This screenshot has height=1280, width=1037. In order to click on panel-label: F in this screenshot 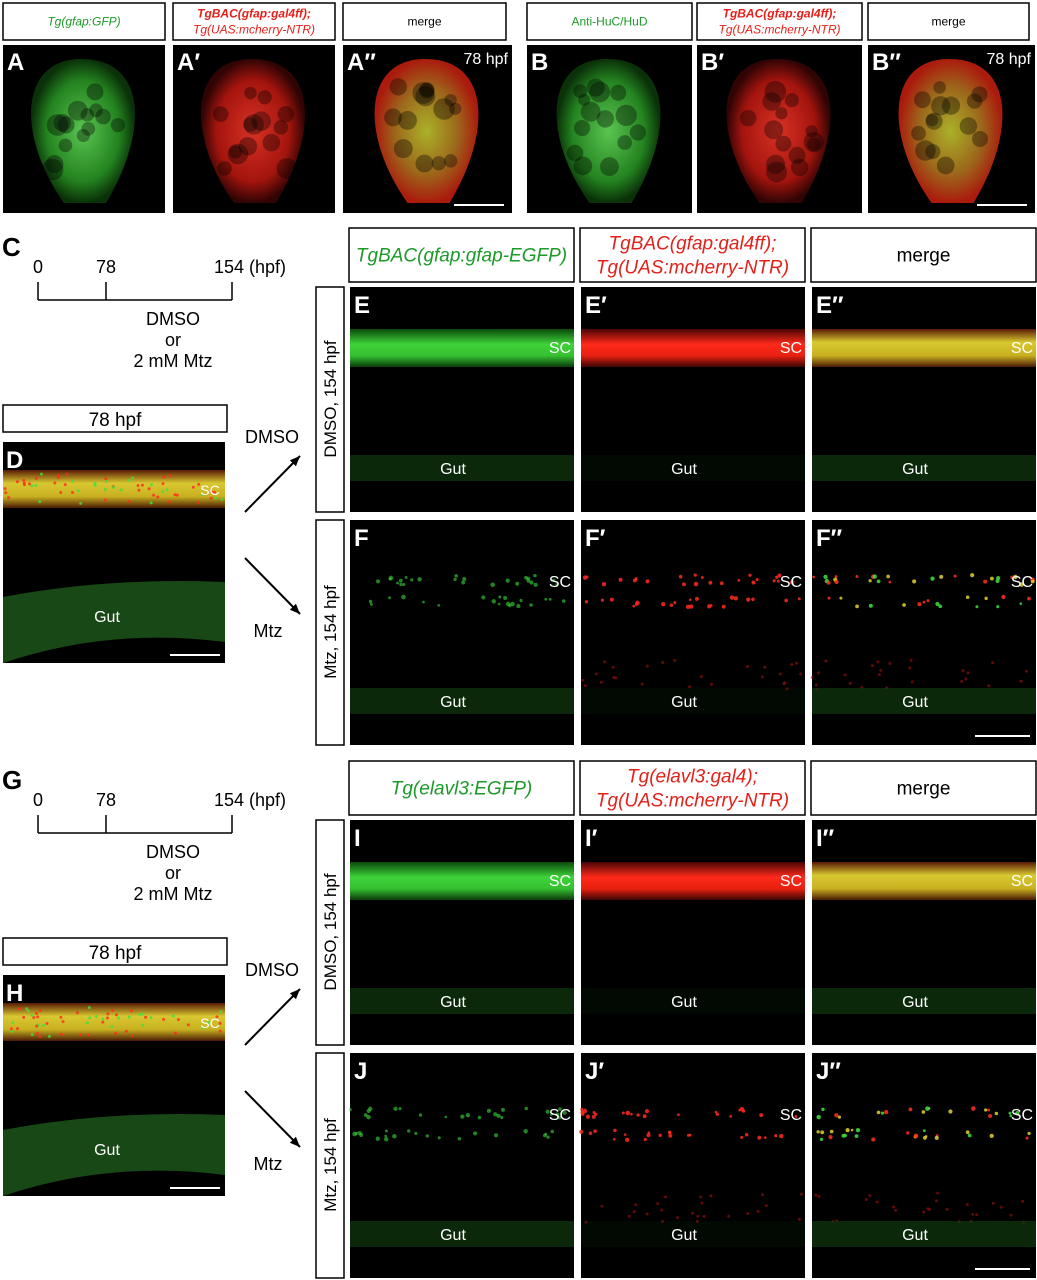, I will do `click(361, 538)`.